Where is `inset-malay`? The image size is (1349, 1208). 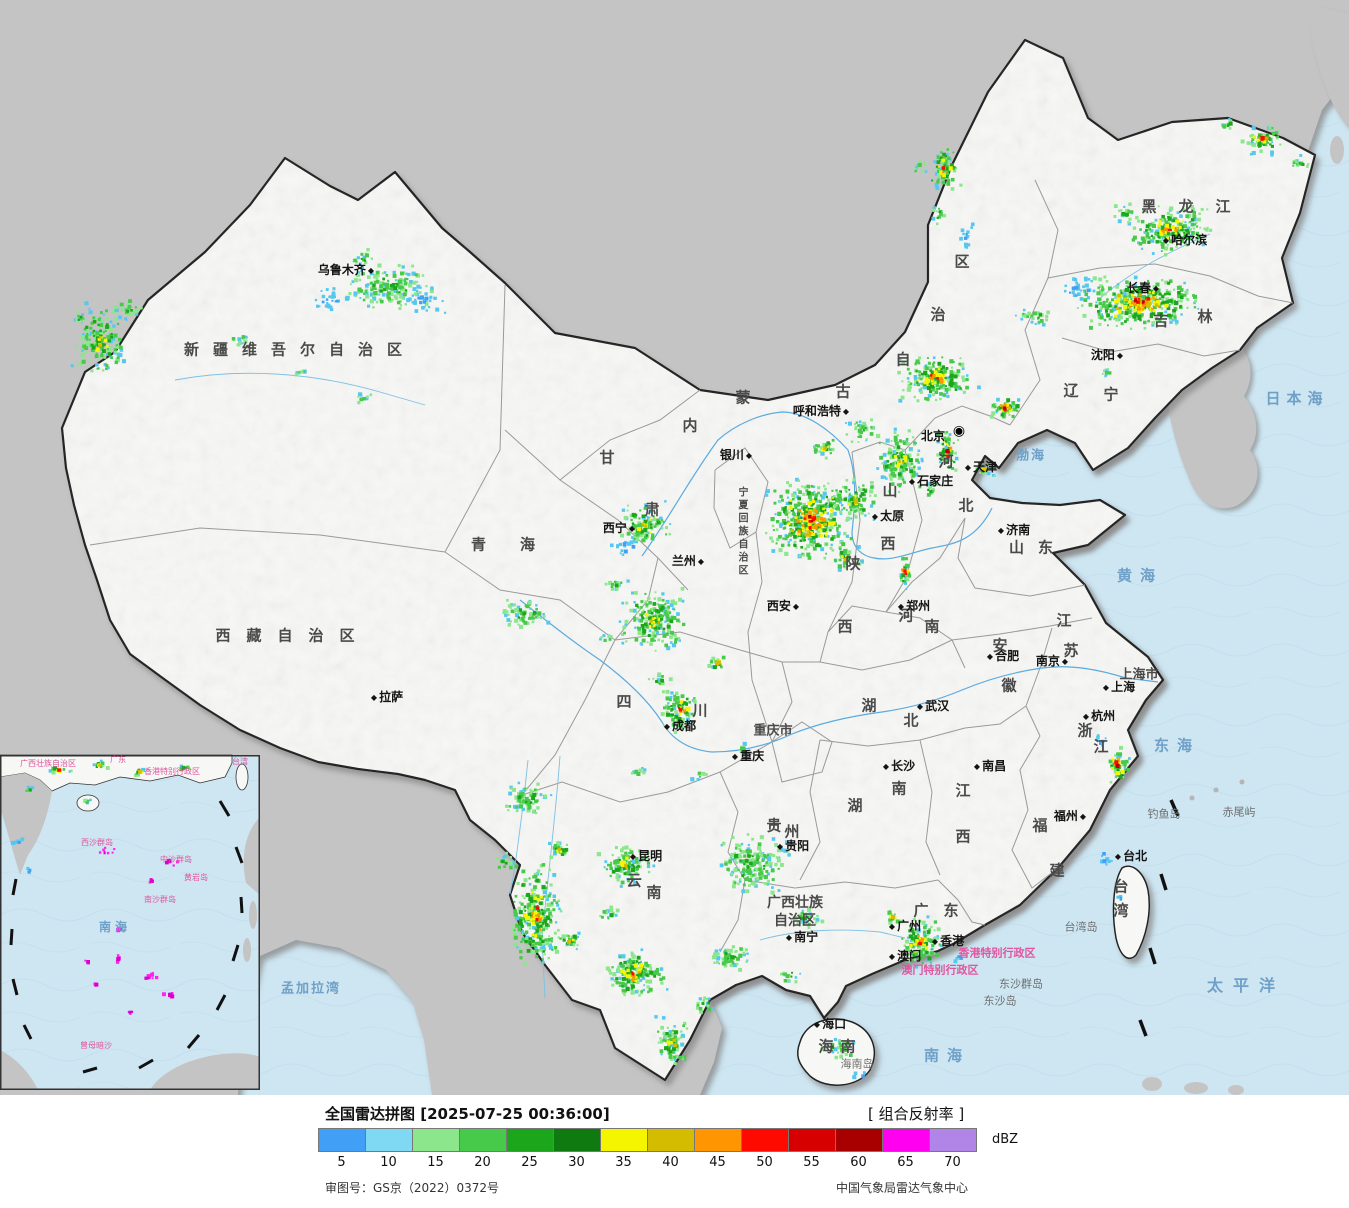 inset-malay is located at coordinates (19, 1070).